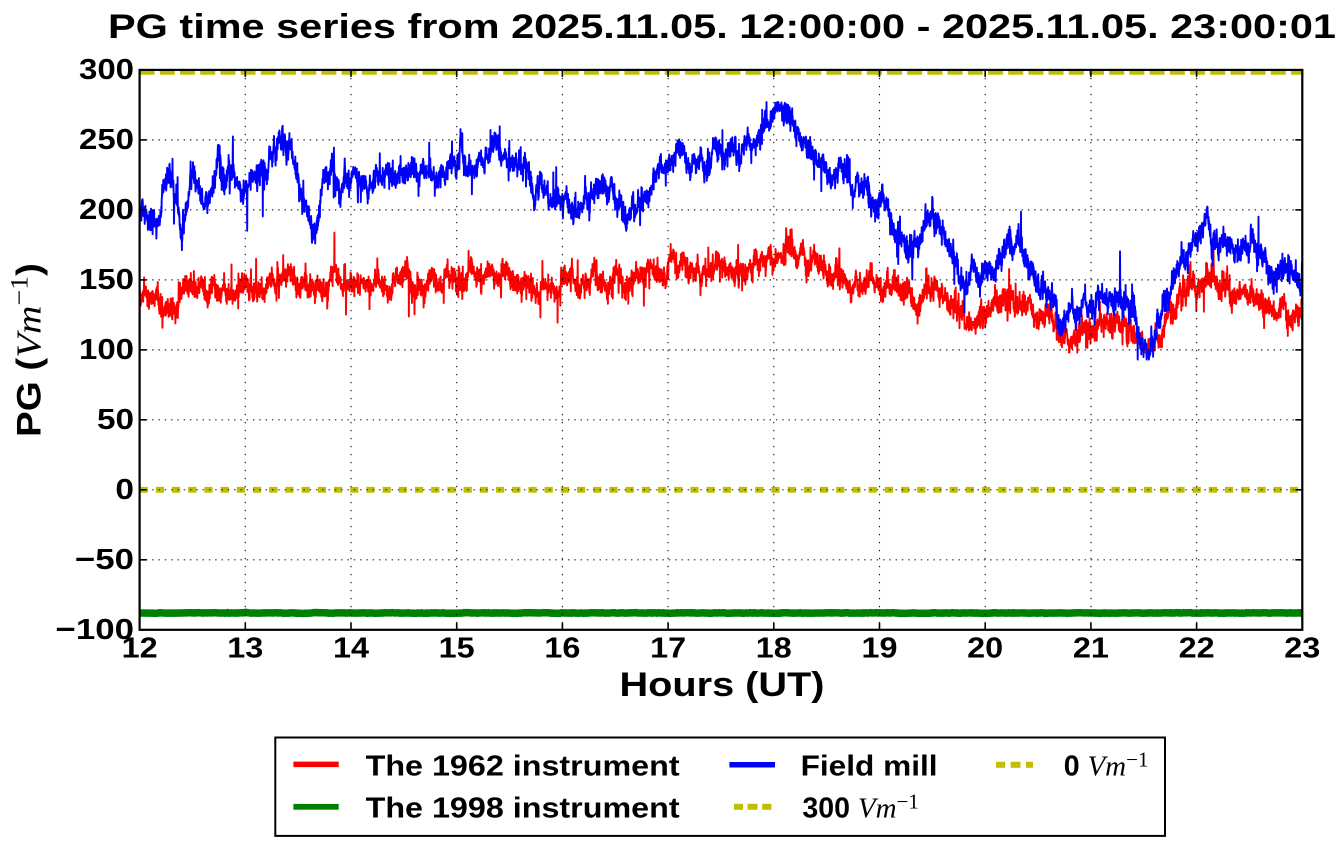 This screenshot has height=844, width=1341. I want to click on svg-text: The 1962 instrument, so click(523, 766).